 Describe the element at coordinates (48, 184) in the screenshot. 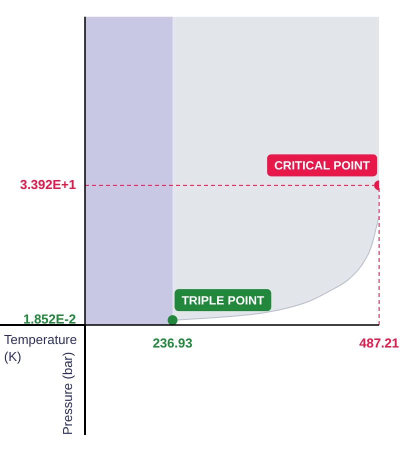

I see `y-tick-label: 3.392E+1` at that location.